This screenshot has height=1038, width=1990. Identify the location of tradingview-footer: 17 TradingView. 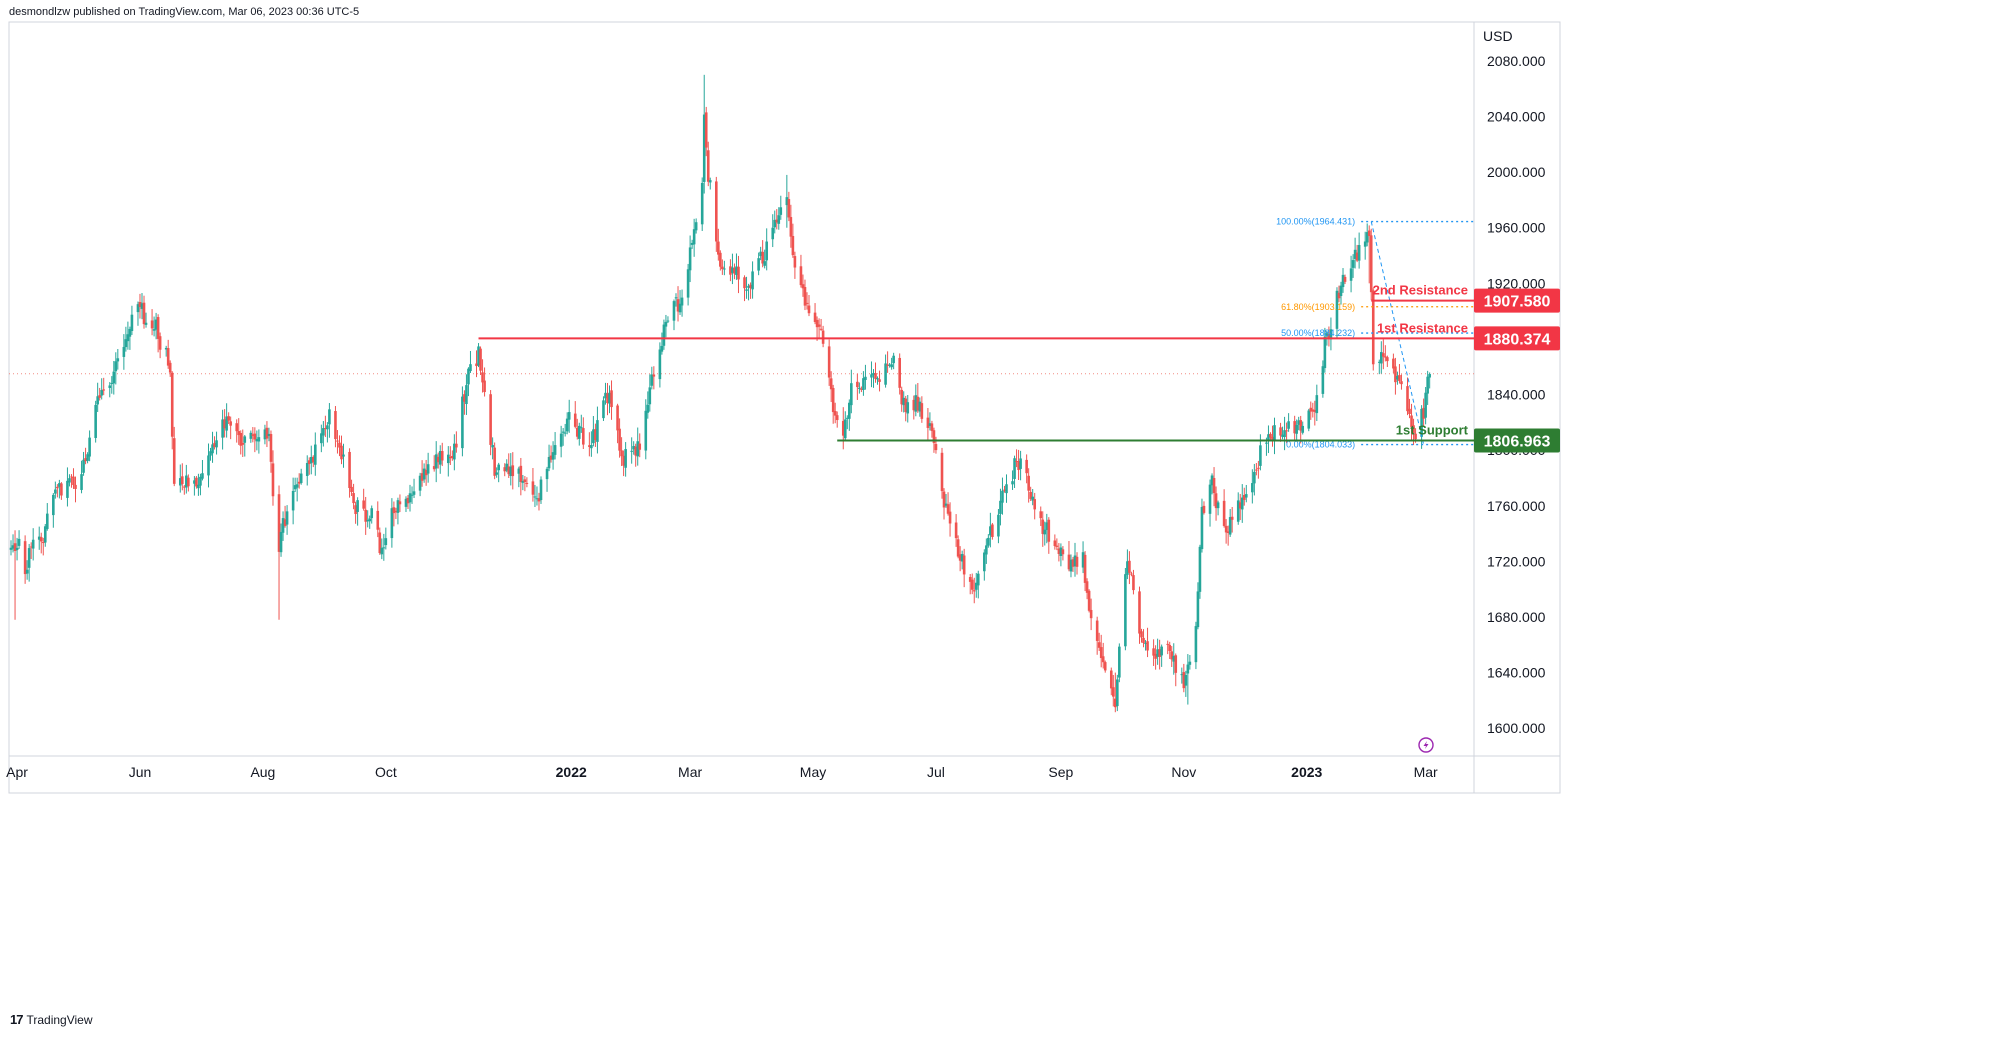
(51, 1019).